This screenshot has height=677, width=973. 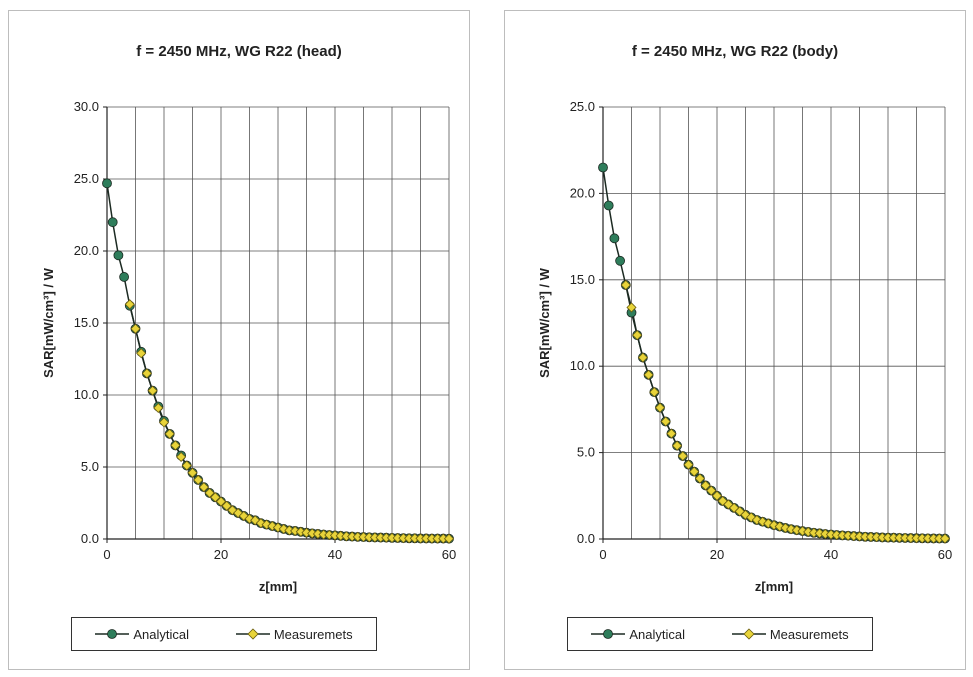 I want to click on y-tick-label: 30.0, so click(x=86, y=106).